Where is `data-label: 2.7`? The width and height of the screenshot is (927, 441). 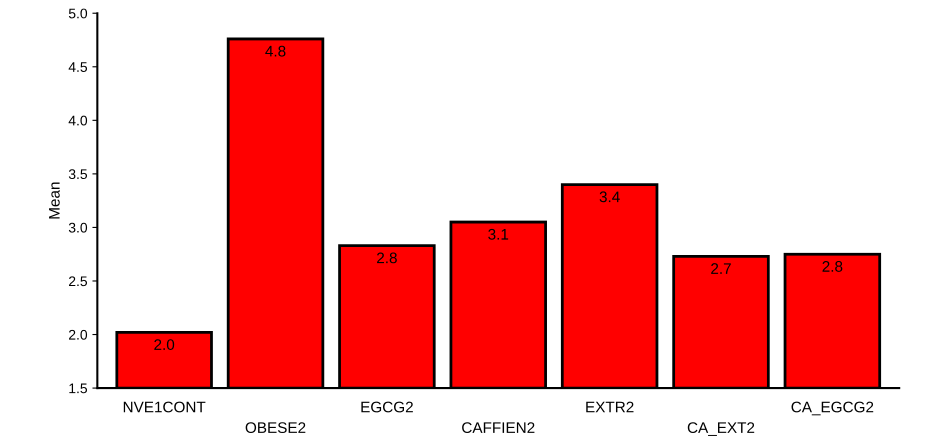
data-label: 2.7 is located at coordinates (721, 268).